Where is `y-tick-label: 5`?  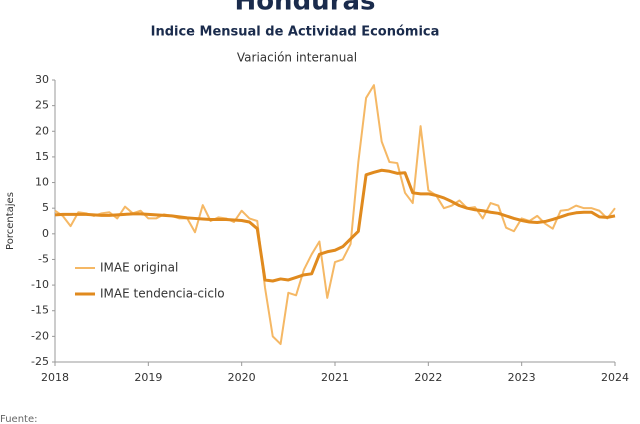
y-tick-label: 5 is located at coordinates (45, 207).